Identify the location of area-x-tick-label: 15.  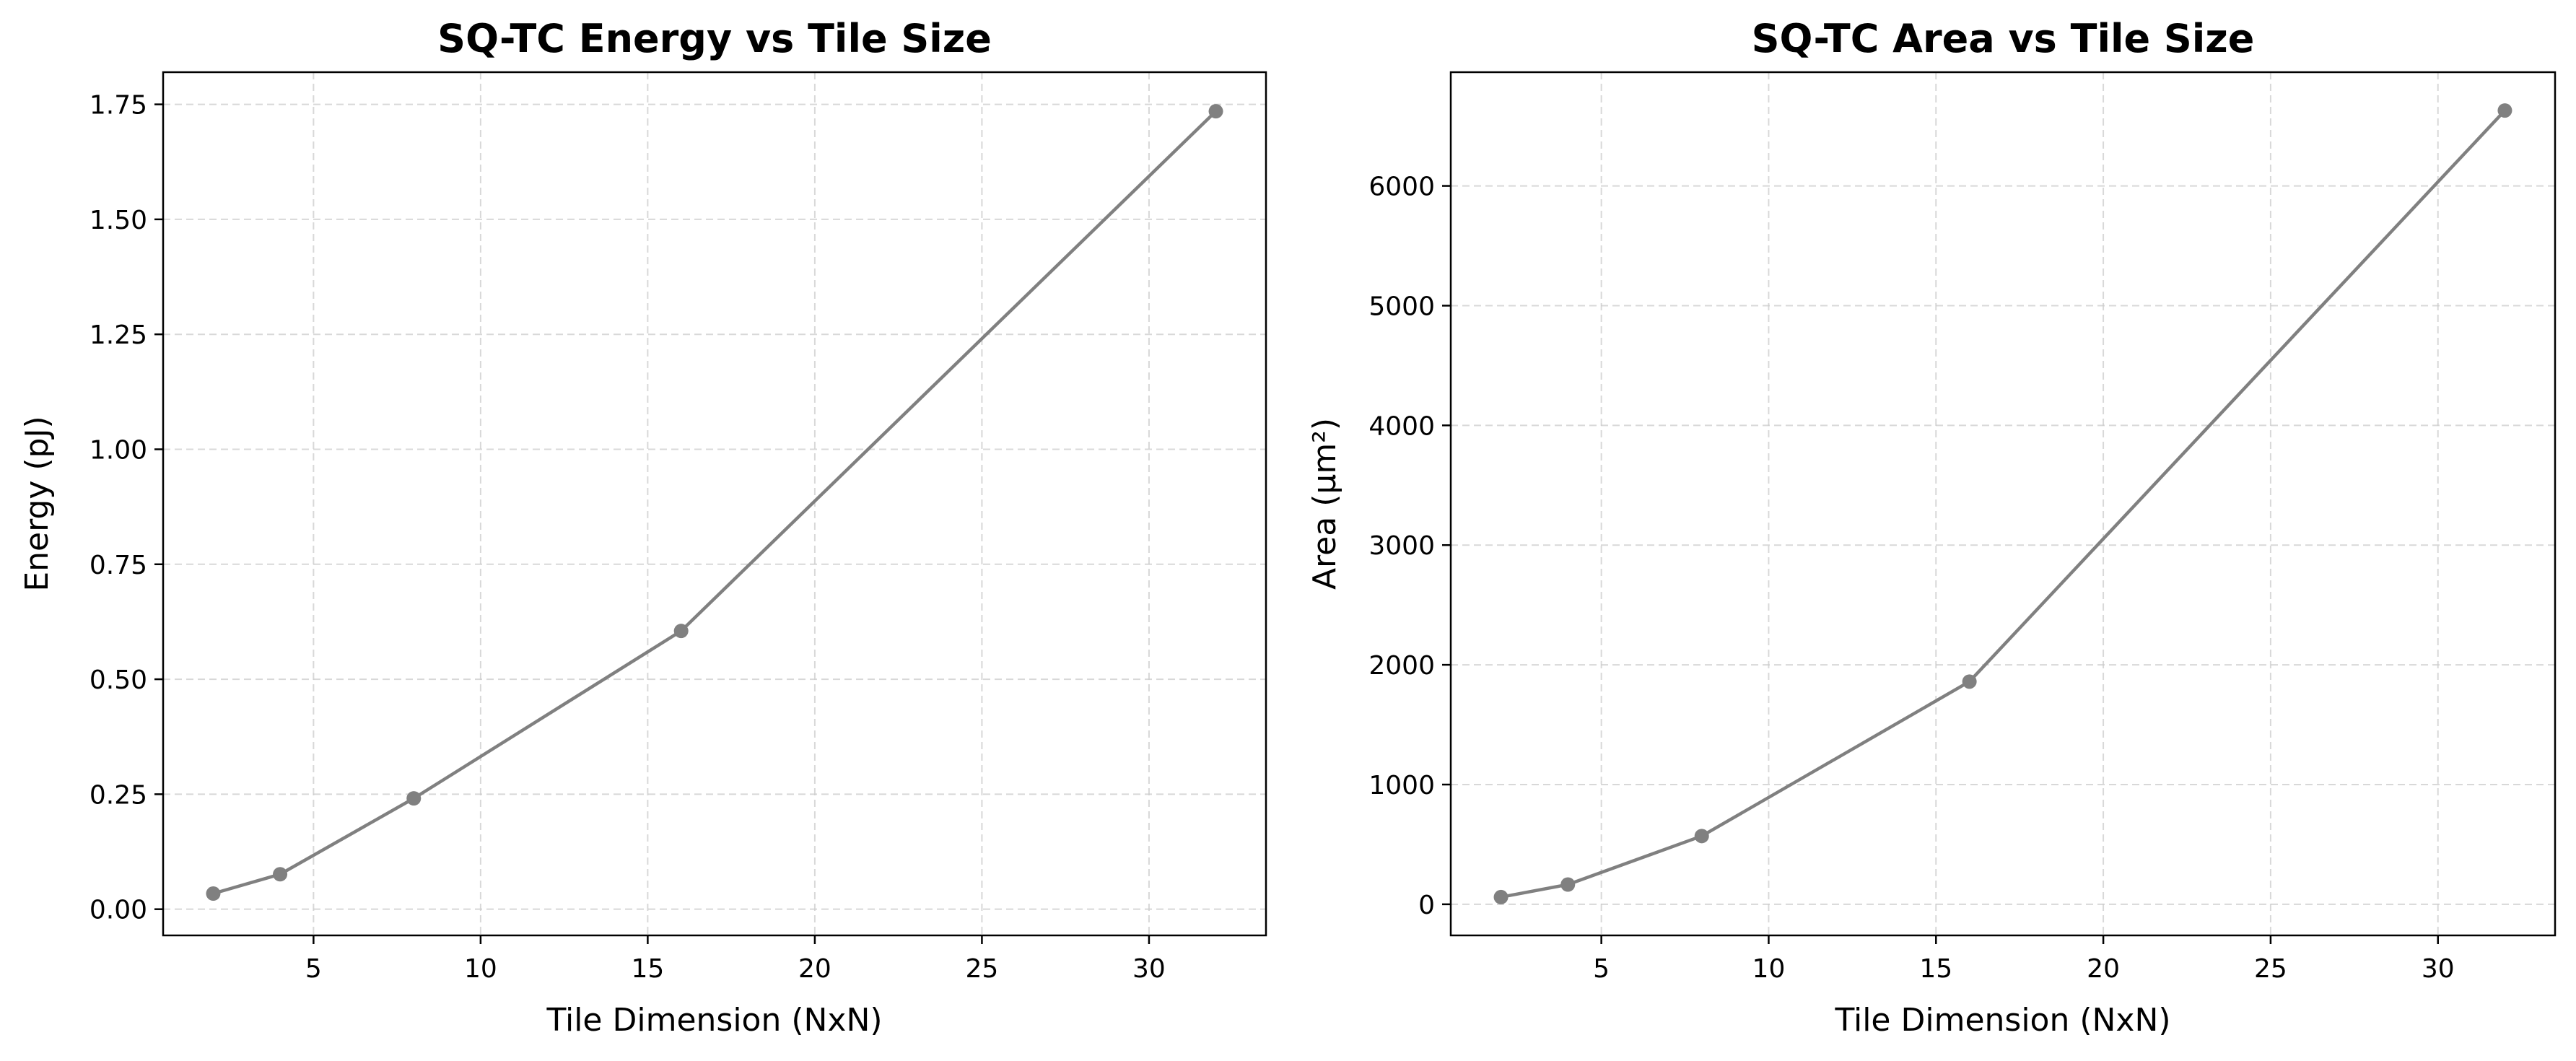
(1935, 969).